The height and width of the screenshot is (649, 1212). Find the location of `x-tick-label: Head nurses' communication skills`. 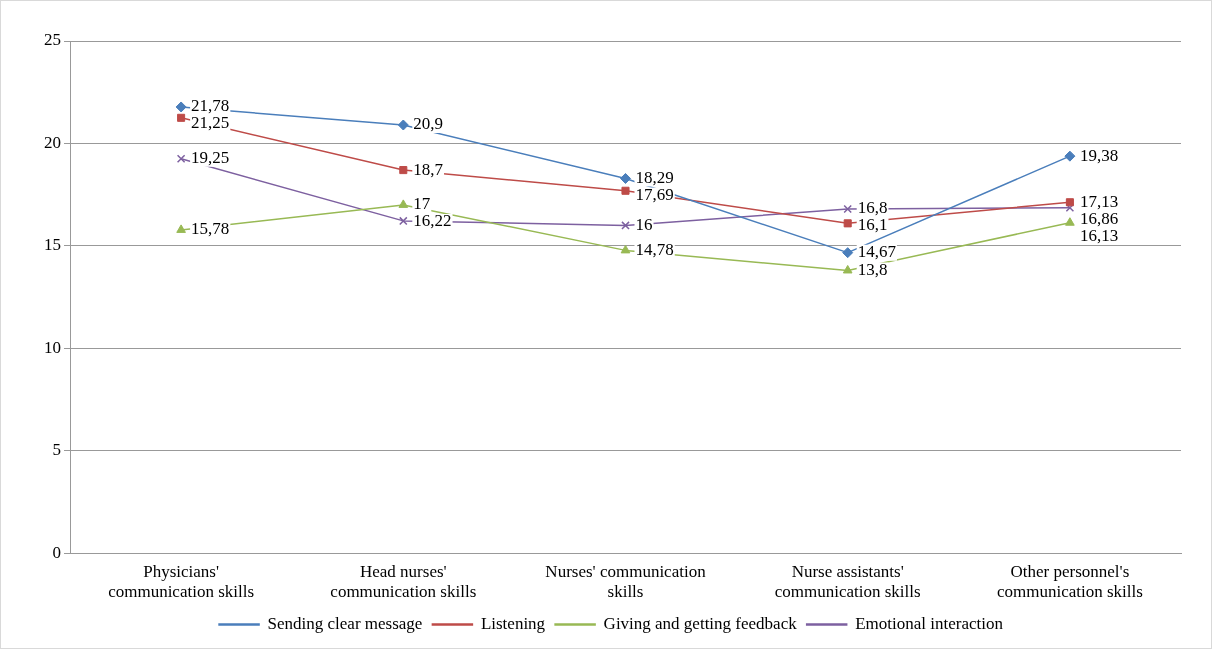

x-tick-label: Head nurses' communication skills is located at coordinates (403, 581).